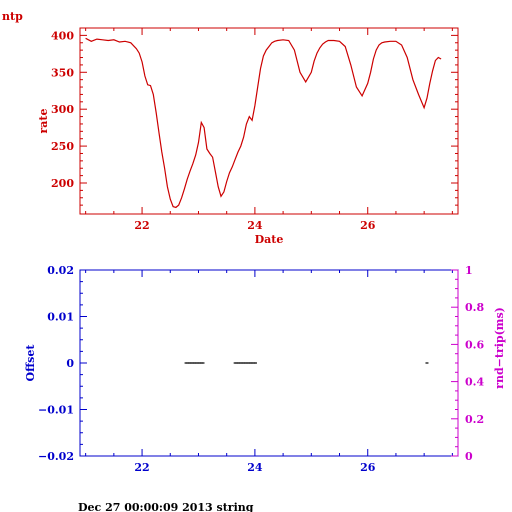 The width and height of the screenshot is (512, 512). What do you see at coordinates (255, 467) in the screenshot?
I see `offset-x-tick-label: 24` at bounding box center [255, 467].